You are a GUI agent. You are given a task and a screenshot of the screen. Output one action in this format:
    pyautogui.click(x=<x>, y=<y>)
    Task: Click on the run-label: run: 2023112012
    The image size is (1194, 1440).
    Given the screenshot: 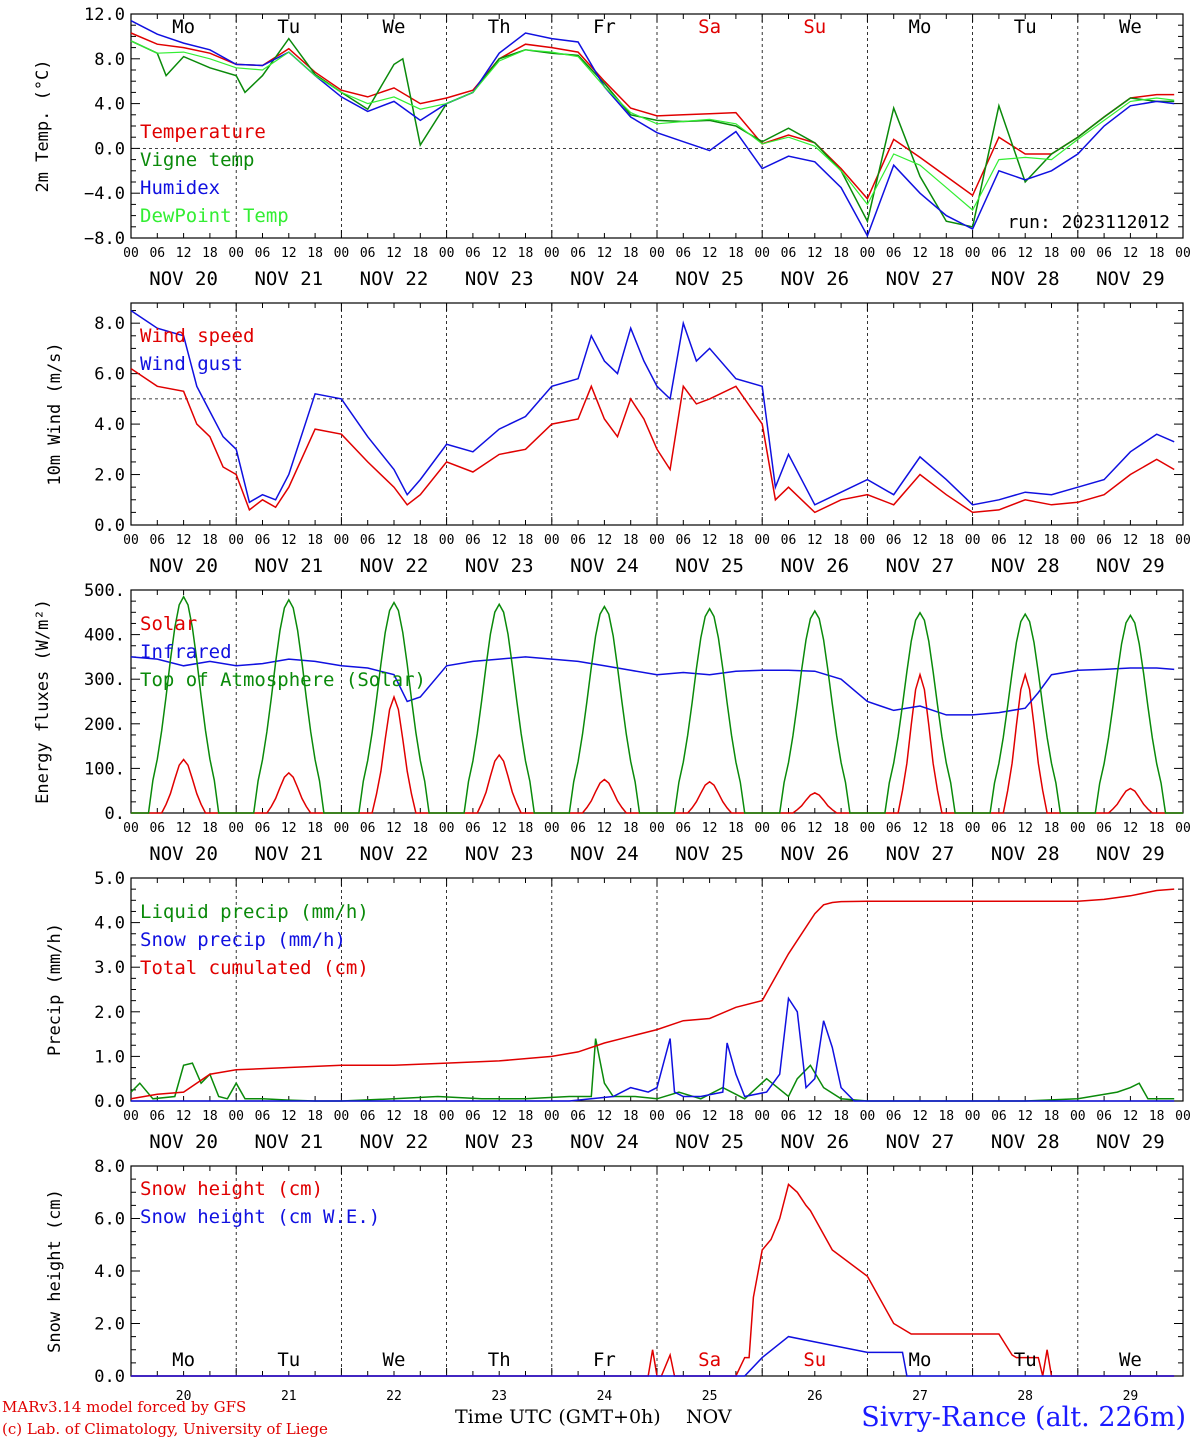 What is the action you would take?
    pyautogui.click(x=1088, y=222)
    